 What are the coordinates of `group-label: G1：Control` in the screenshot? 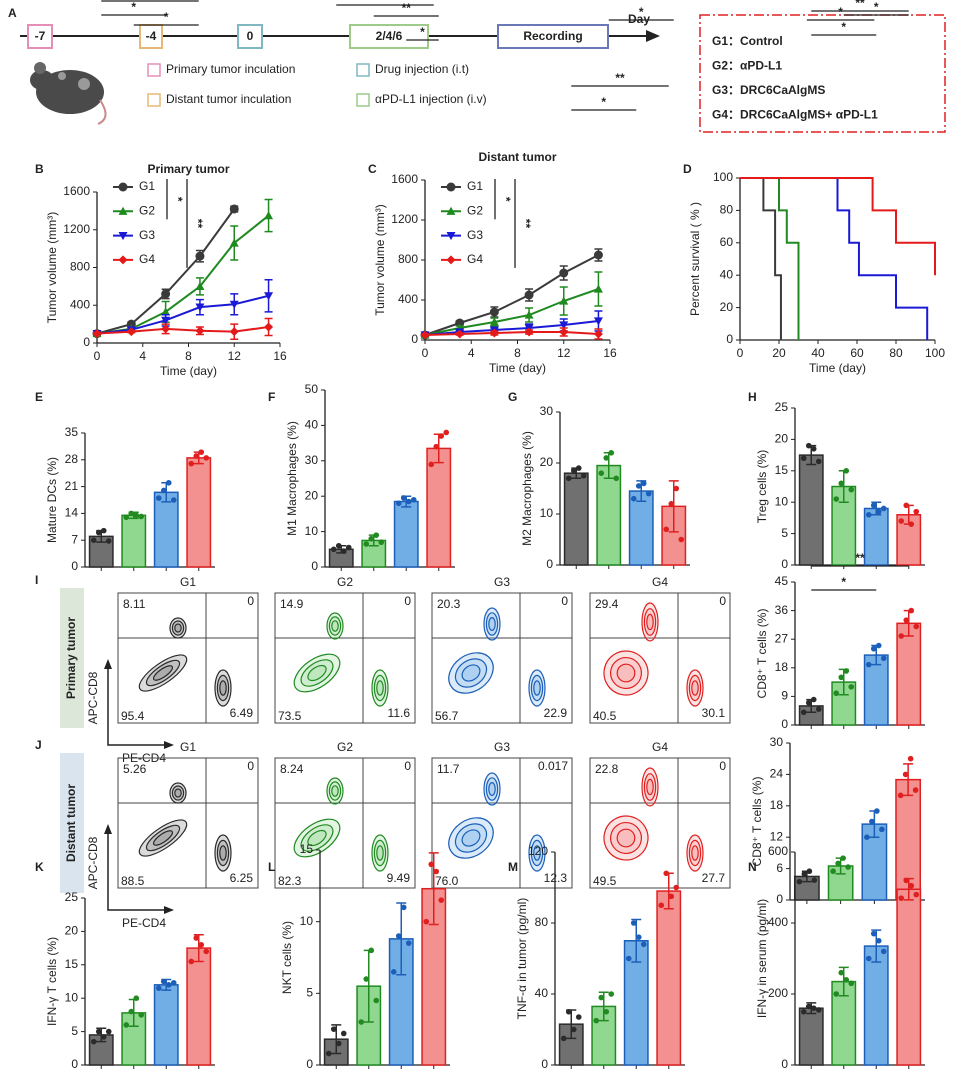 It's located at (747, 41).